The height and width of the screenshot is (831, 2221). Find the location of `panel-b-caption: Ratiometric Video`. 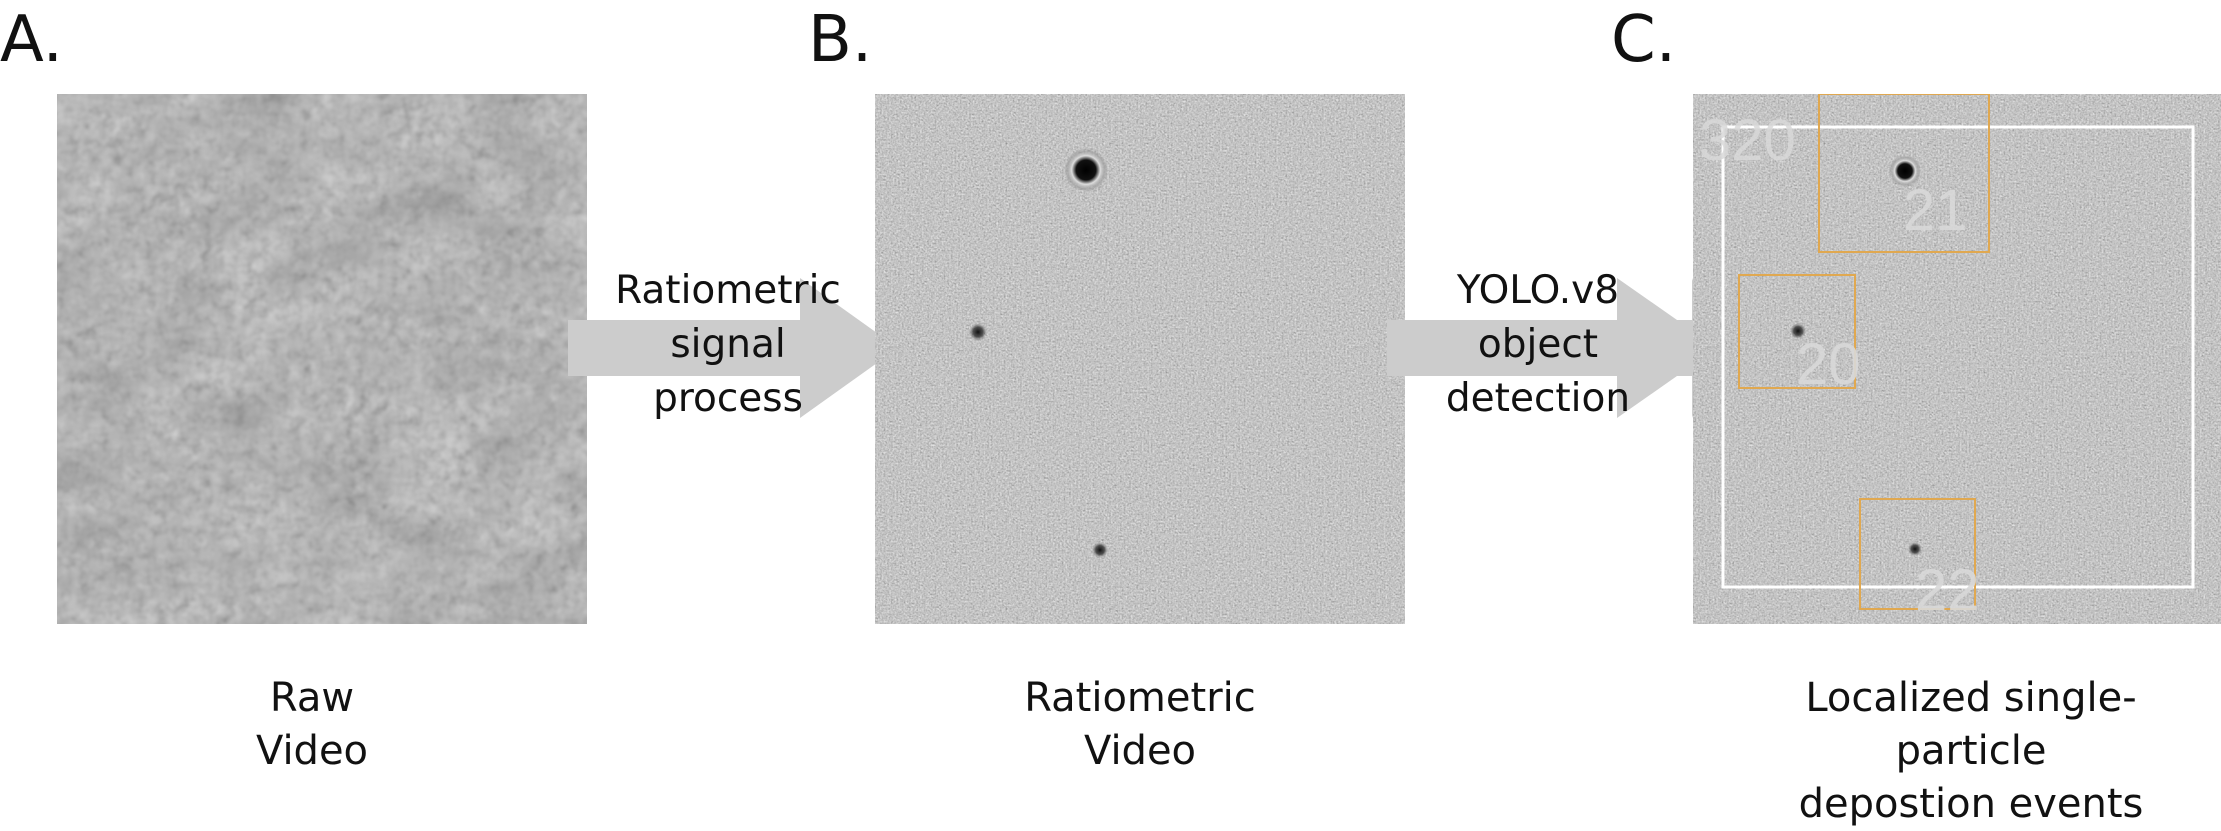

panel-b-caption: Ratiometric Video is located at coordinates (1140, 725).